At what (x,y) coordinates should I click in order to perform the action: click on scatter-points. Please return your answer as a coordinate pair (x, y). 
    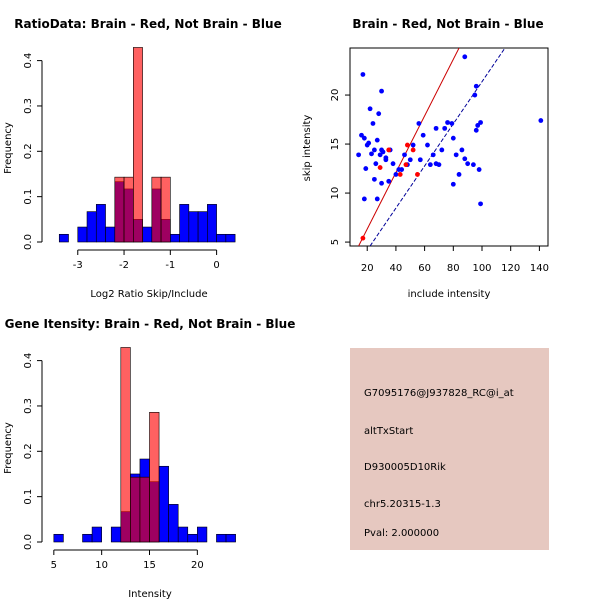
    Looking at the image, I should click on (450, 147).